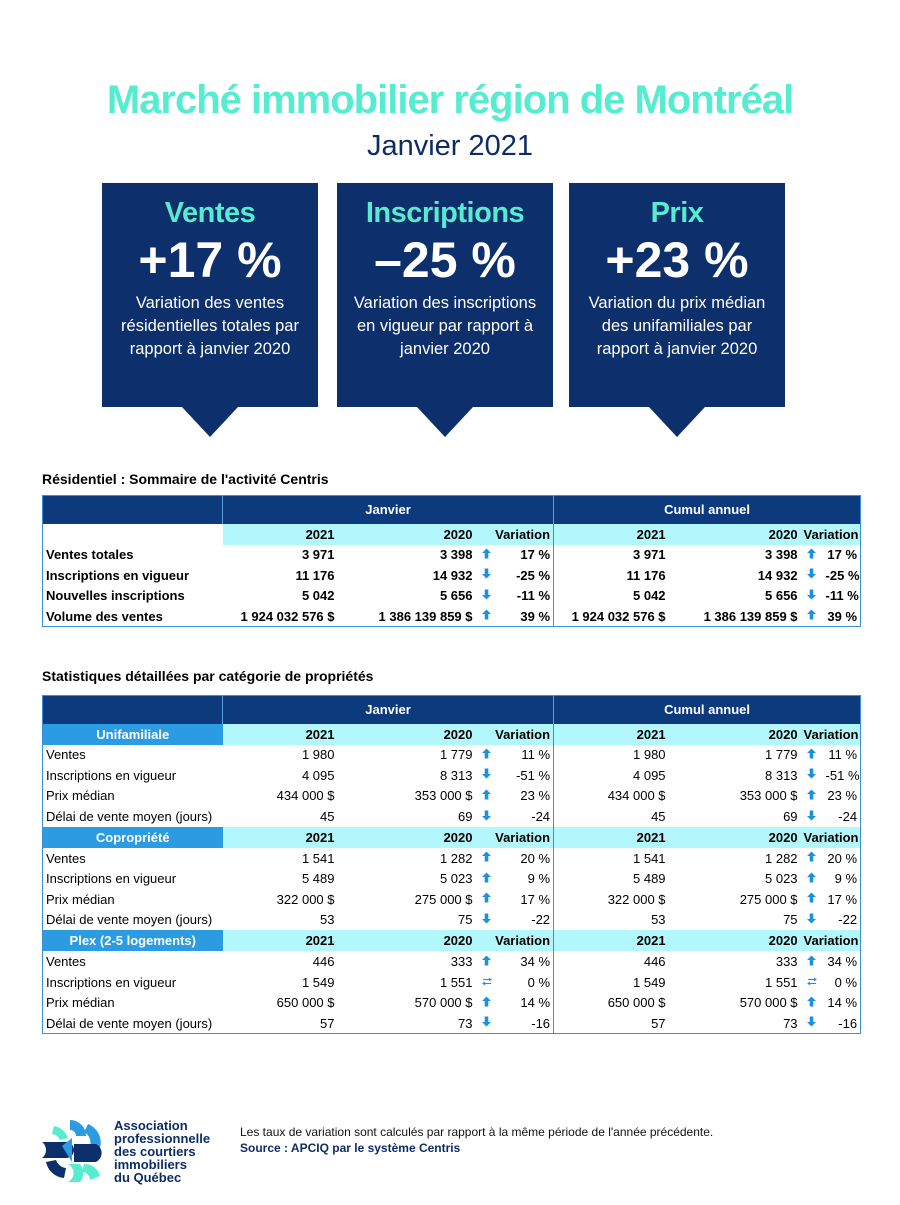  I want to click on cell: 39 %, so click(535, 616).